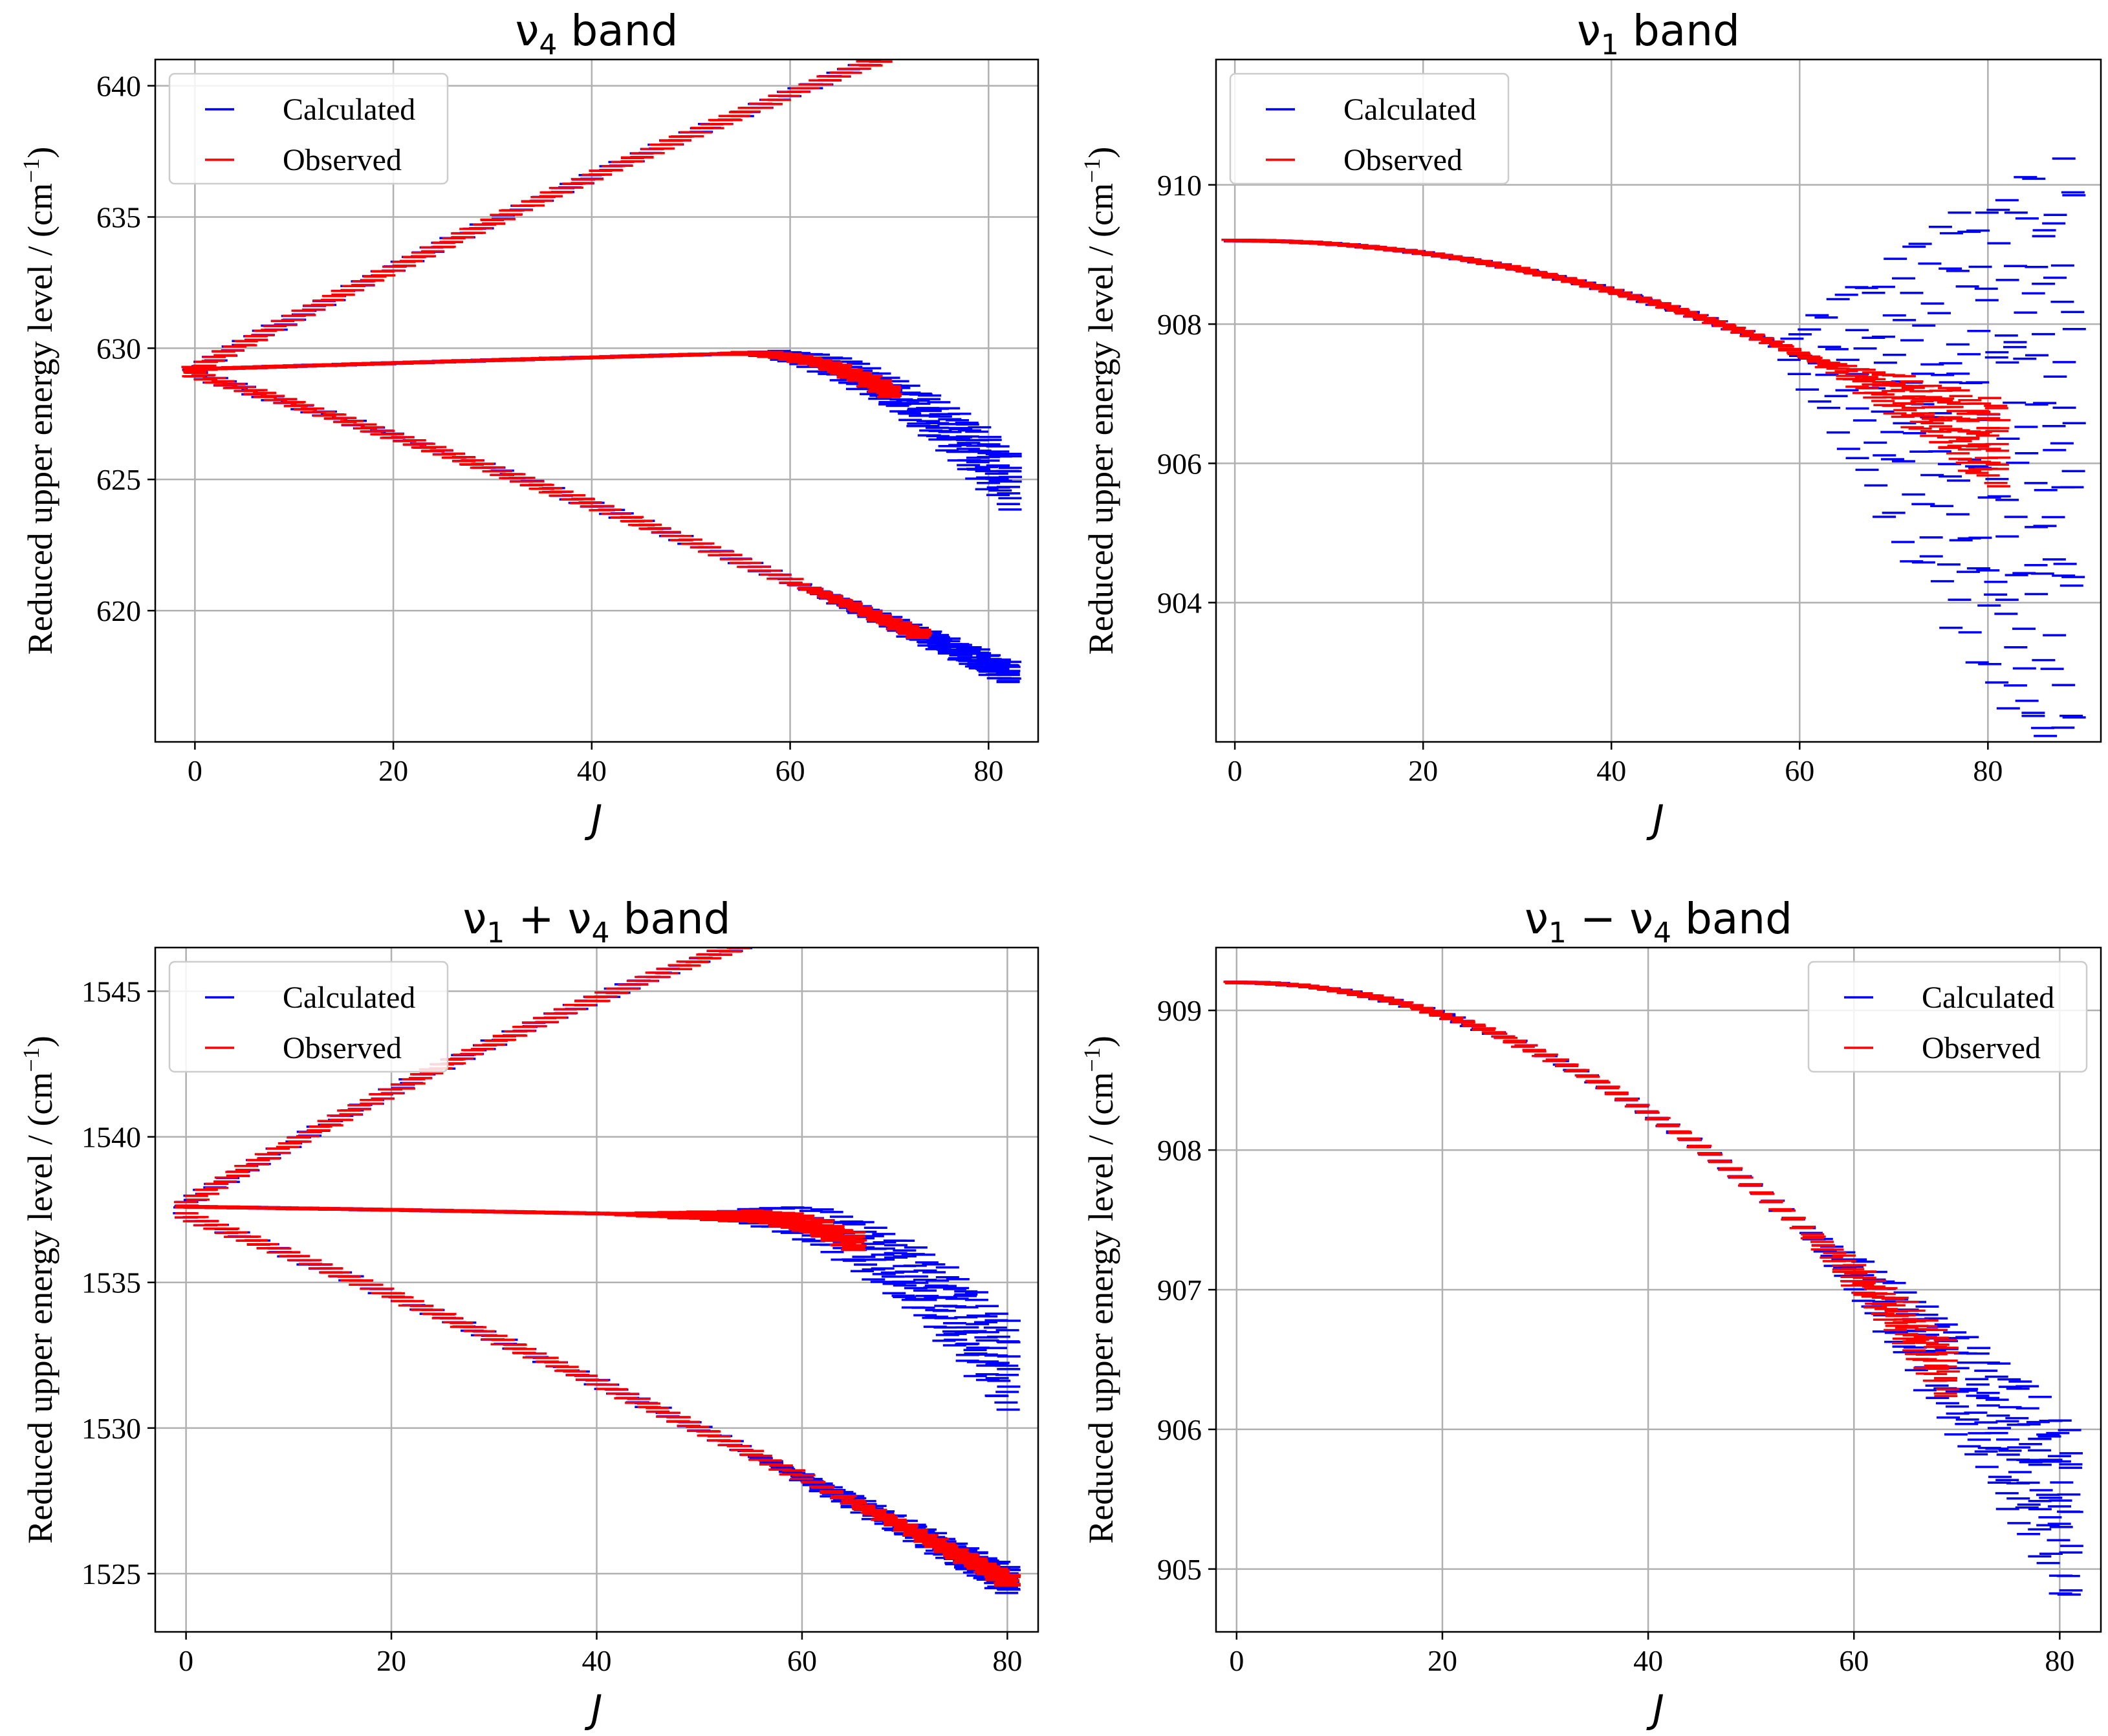 The width and height of the screenshot is (2108, 1736). What do you see at coordinates (118, 610) in the screenshot?
I see `y-tick-label: 620` at bounding box center [118, 610].